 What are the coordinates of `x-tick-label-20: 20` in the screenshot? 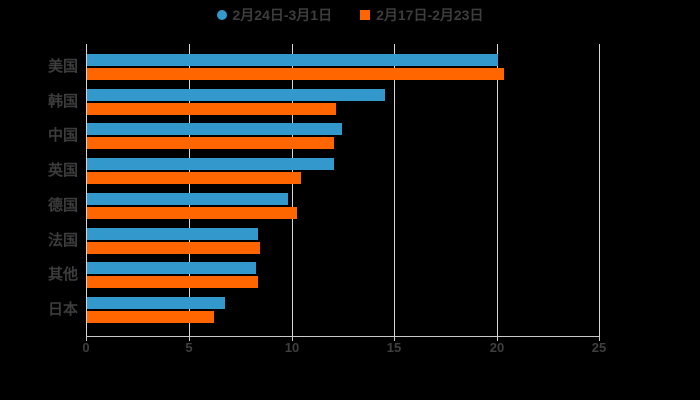 It's located at (497, 347).